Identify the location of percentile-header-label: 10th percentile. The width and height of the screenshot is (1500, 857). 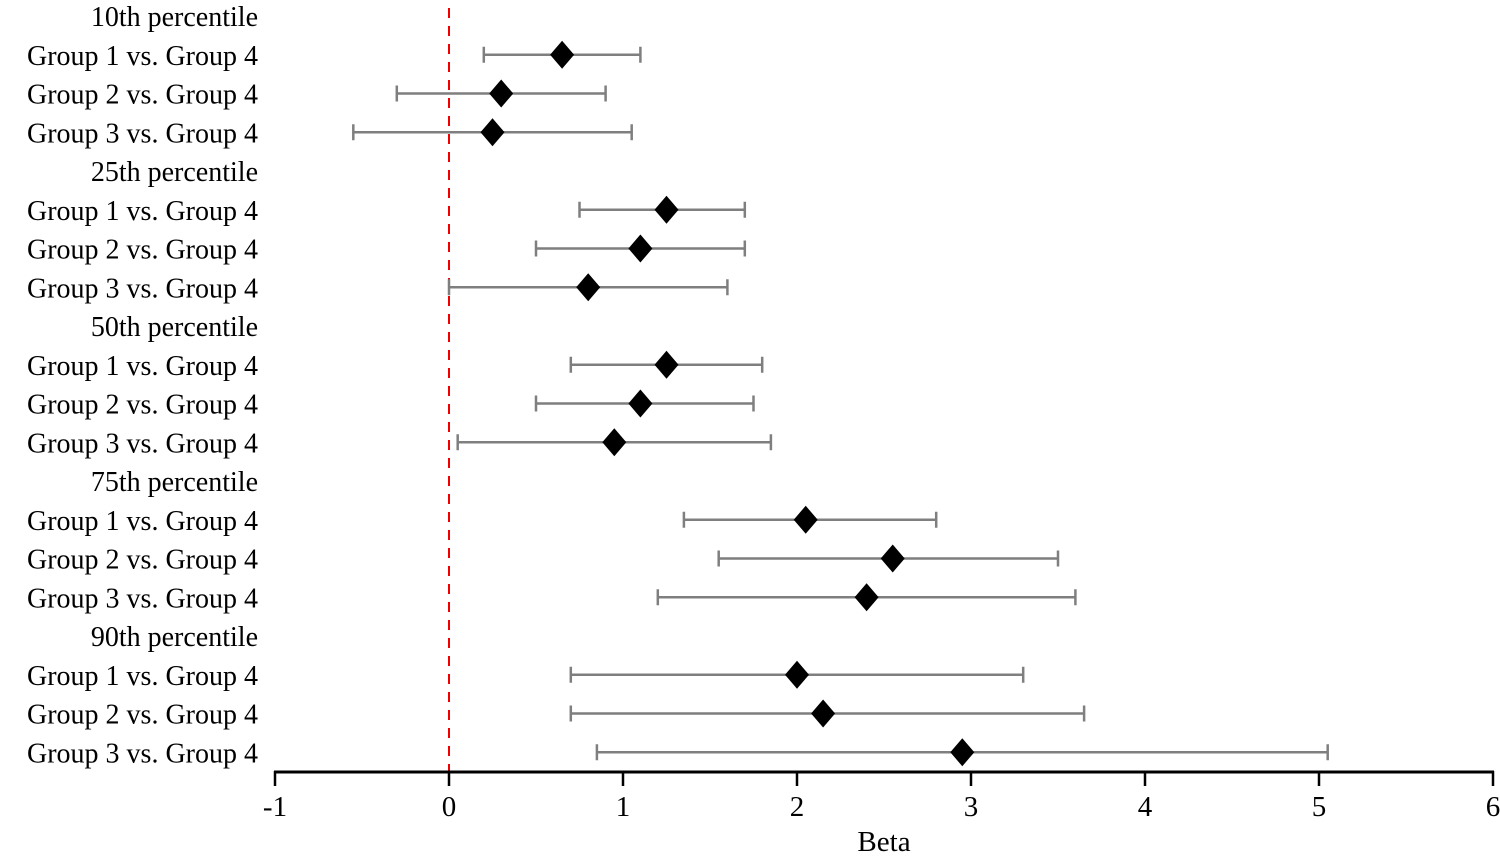
(174, 17).